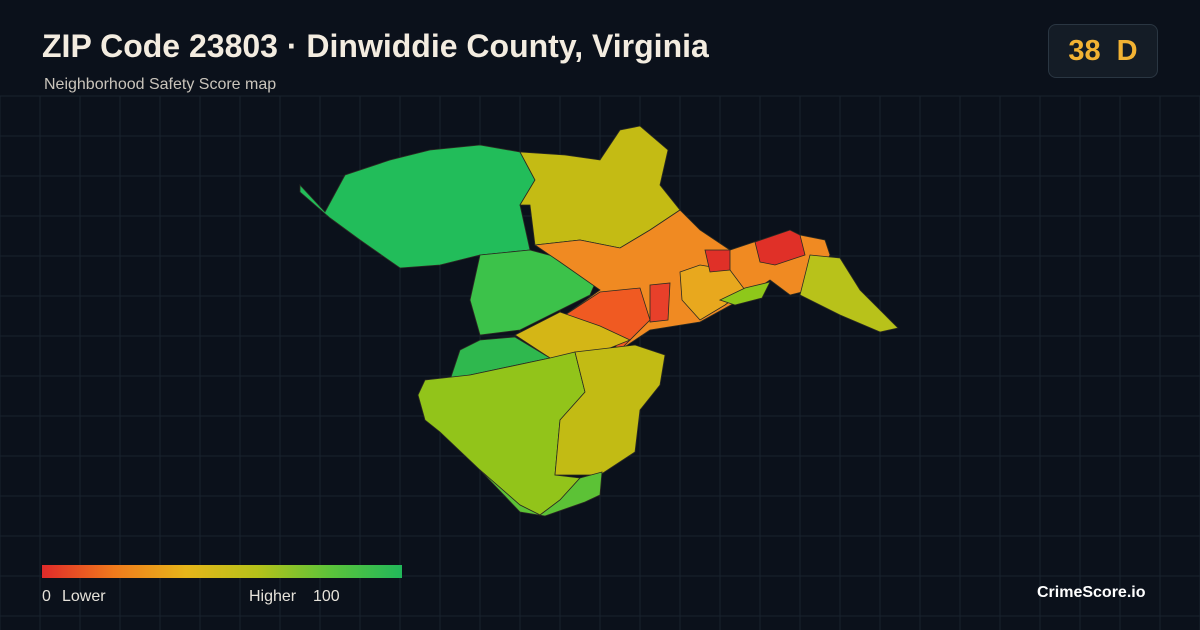 This screenshot has width=1200, height=630. What do you see at coordinates (326, 596) in the screenshot?
I see `legend-max: 100` at bounding box center [326, 596].